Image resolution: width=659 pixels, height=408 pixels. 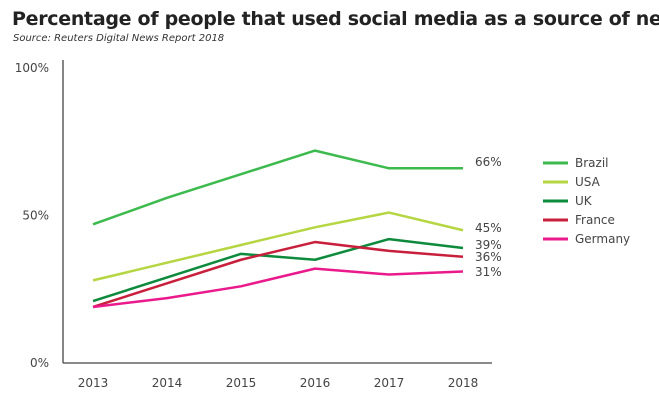 I want to click on y-tick-label: 50%, so click(x=35, y=216).